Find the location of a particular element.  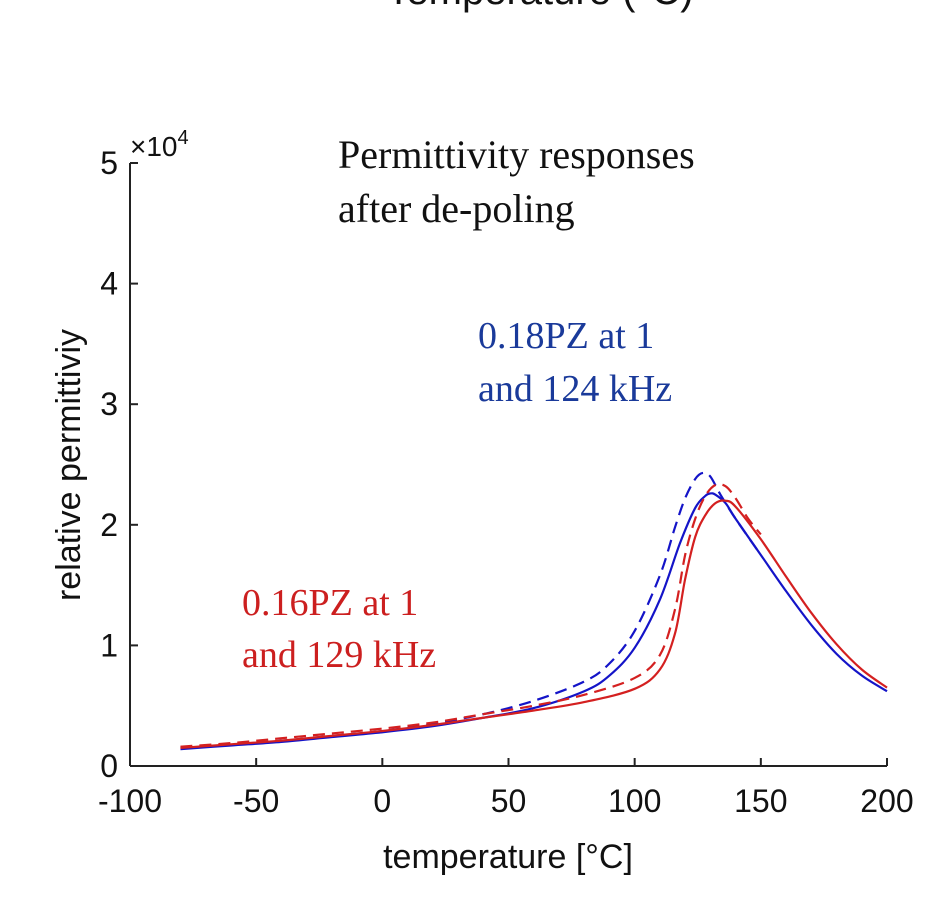

y-ticks: 0 1 2 3 4 5 is located at coordinates (119, 464).